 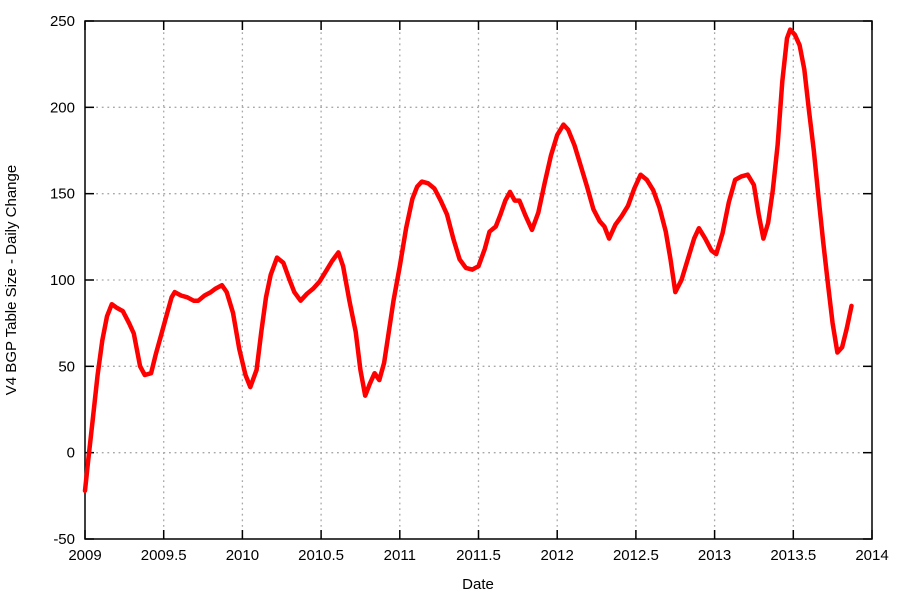 What do you see at coordinates (62, 21) in the screenshot?
I see `y-tick-label: 250` at bounding box center [62, 21].